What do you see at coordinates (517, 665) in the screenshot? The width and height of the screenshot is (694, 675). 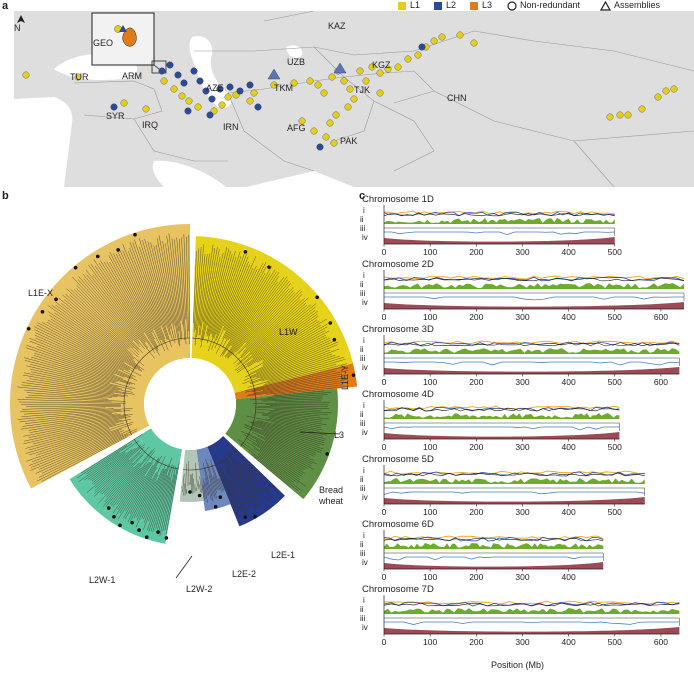 I see `x-axis-label: Position (Mb)` at bounding box center [517, 665].